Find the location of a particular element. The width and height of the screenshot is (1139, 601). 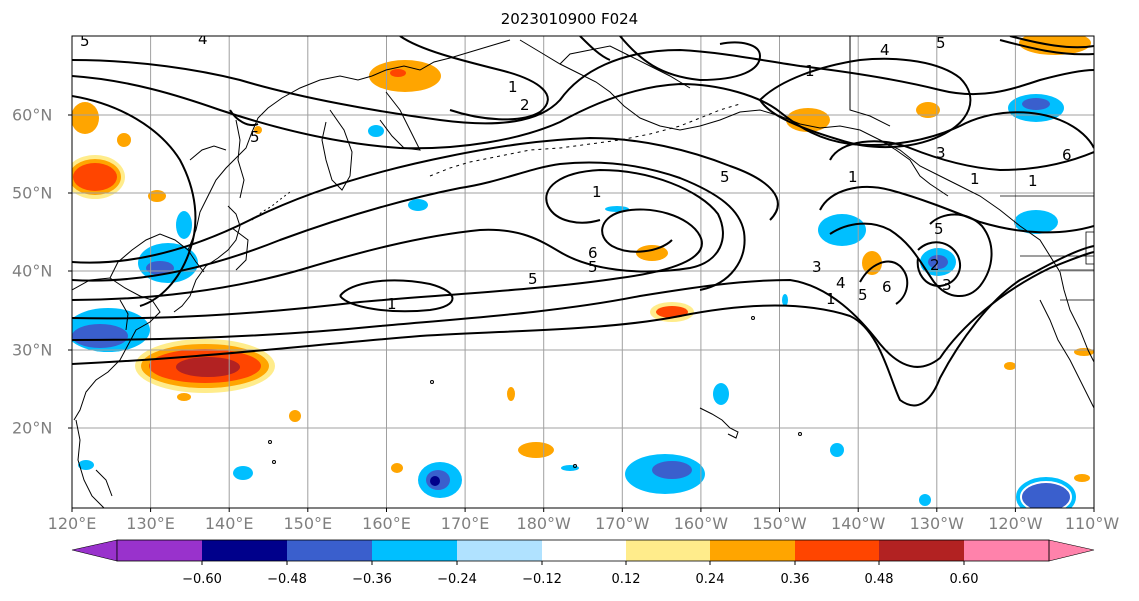

lon-label: 180°W is located at coordinates (543, 523).